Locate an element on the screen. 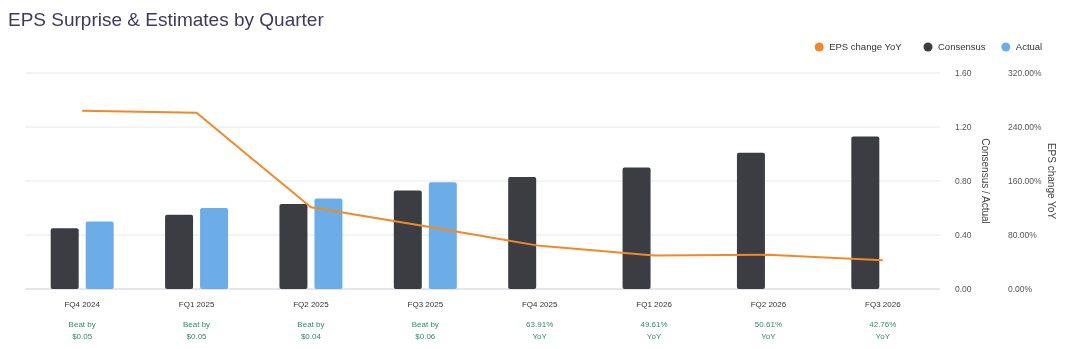 This screenshot has height=349, width=1080. y2-tick-label: 240.00% is located at coordinates (1025, 126).